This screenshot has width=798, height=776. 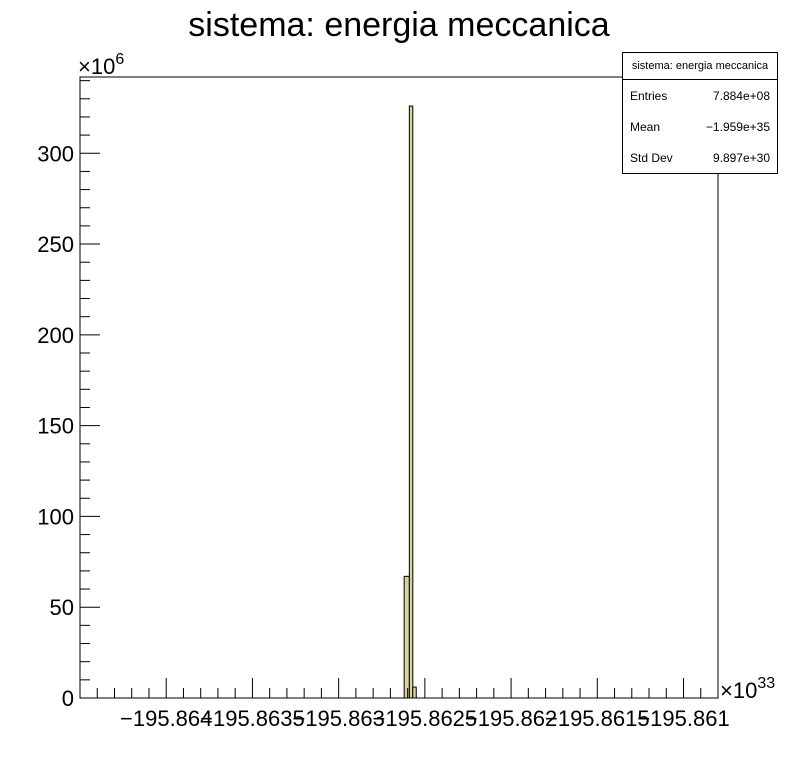 What do you see at coordinates (68, 698) in the screenshot?
I see `y-tick-label: 0` at bounding box center [68, 698].